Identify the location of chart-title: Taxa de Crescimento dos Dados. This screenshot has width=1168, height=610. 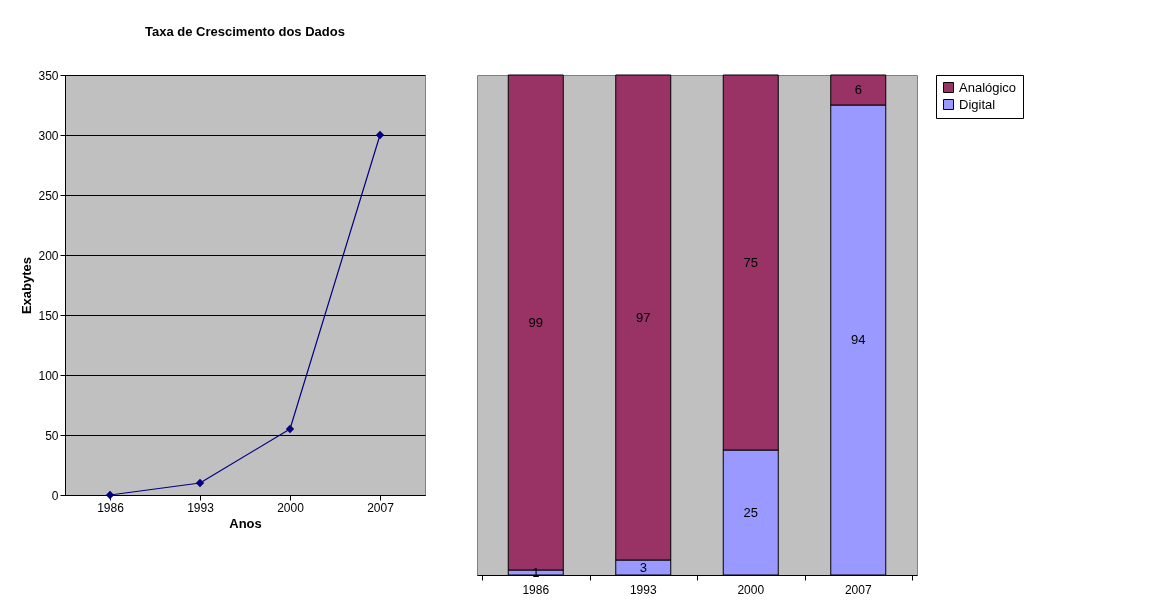
(245, 31).